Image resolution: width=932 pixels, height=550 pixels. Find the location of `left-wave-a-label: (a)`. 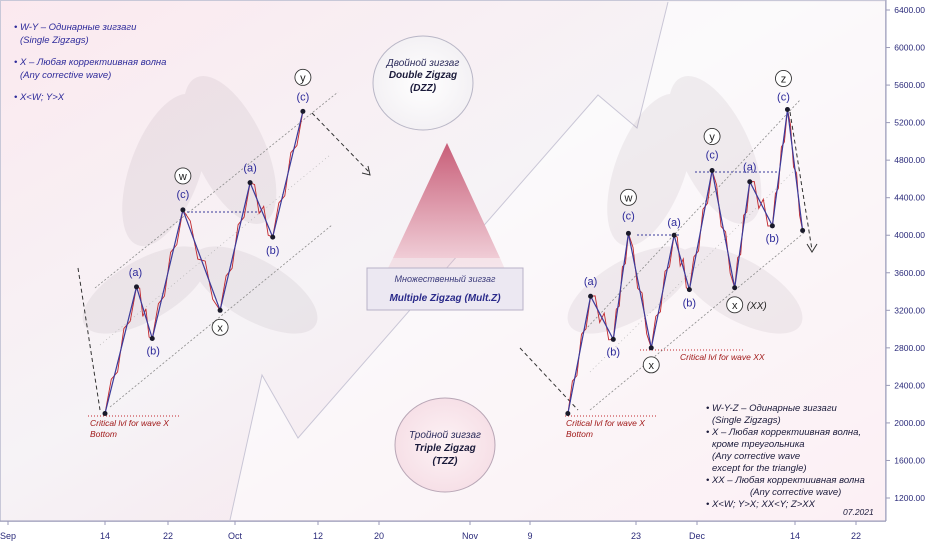

left-wave-a-label: (a) is located at coordinates (135, 273).